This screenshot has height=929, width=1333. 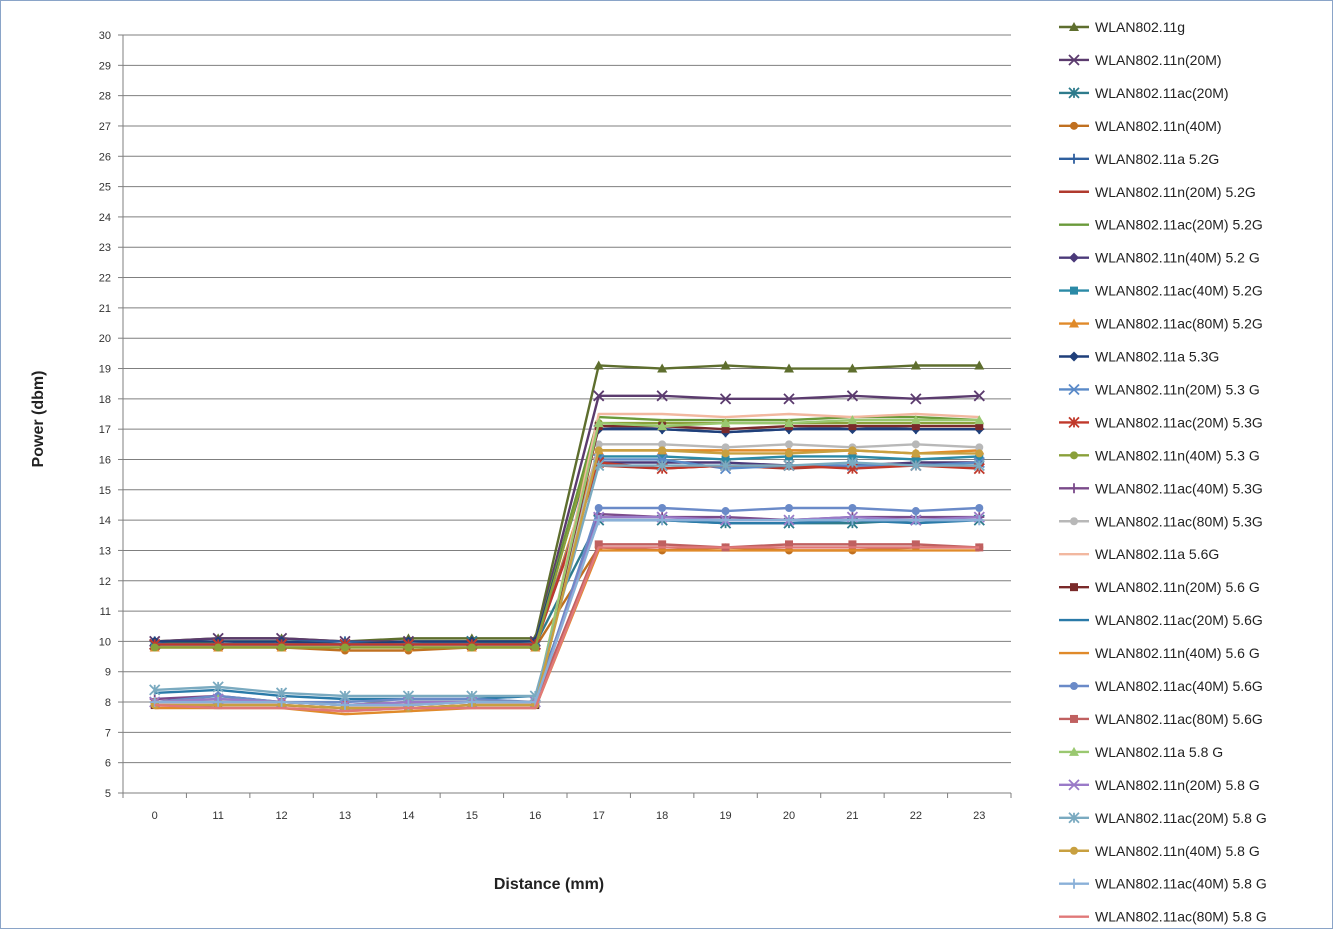 What do you see at coordinates (1161, 620) in the screenshot?
I see `legend-item: WLAN802.11ac(20M) 5.6G` at bounding box center [1161, 620].